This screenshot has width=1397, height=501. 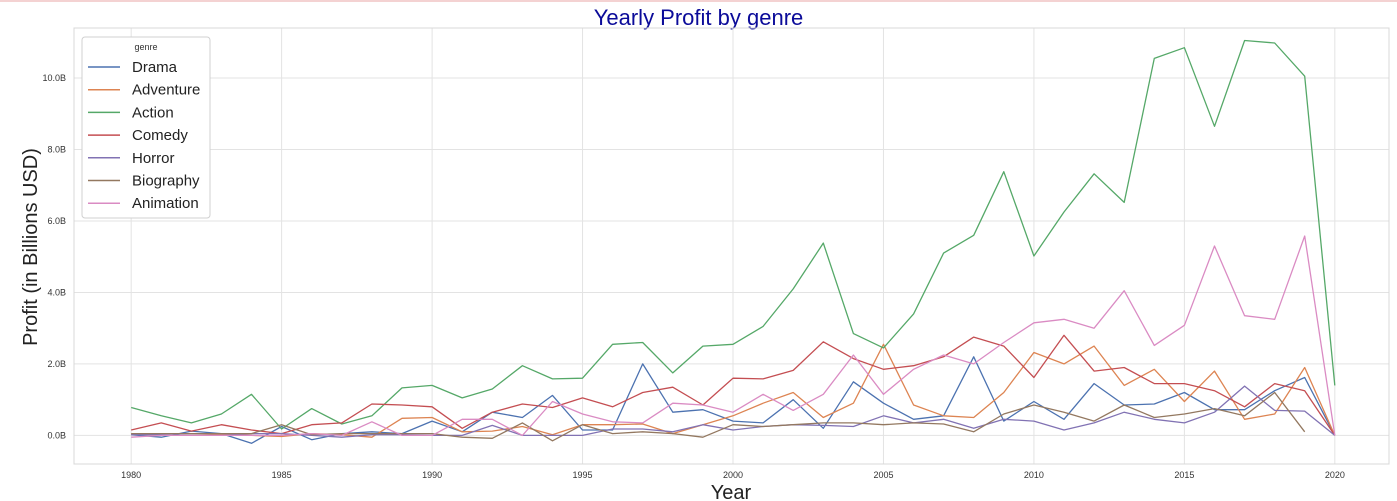 I want to click on chart-title: Yearly Profit by genre, so click(x=698, y=17).